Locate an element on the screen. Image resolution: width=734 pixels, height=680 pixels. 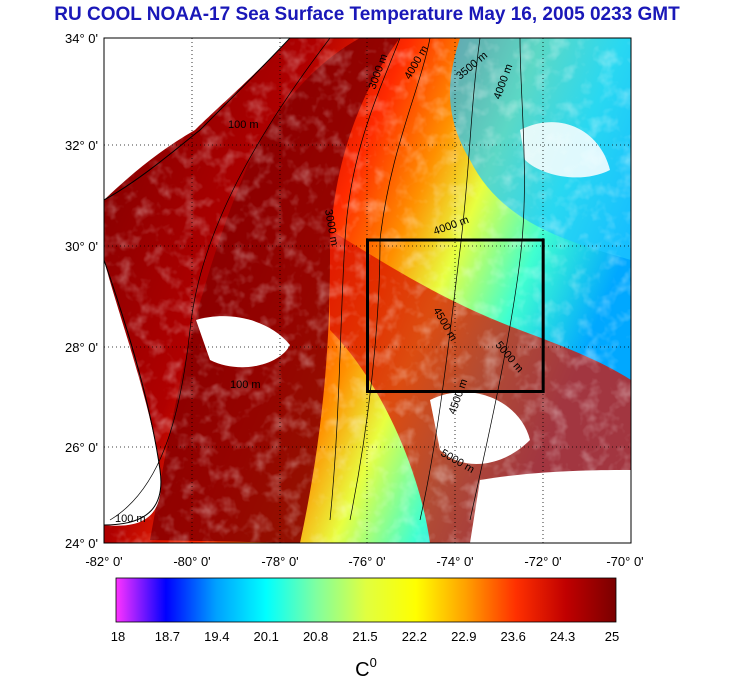
lon-tick-label: -76° 0' is located at coordinates (366, 561).